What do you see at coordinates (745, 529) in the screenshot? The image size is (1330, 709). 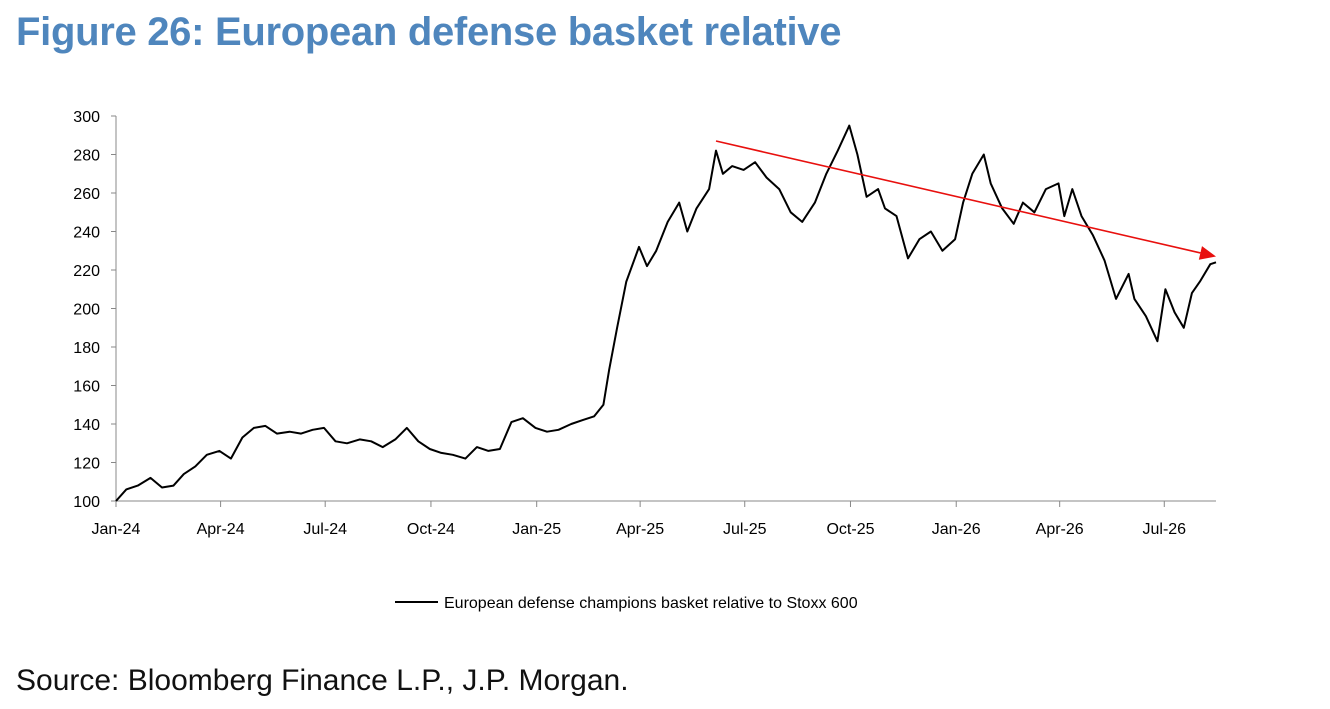 I see `x-tick-label: Jul-25` at bounding box center [745, 529].